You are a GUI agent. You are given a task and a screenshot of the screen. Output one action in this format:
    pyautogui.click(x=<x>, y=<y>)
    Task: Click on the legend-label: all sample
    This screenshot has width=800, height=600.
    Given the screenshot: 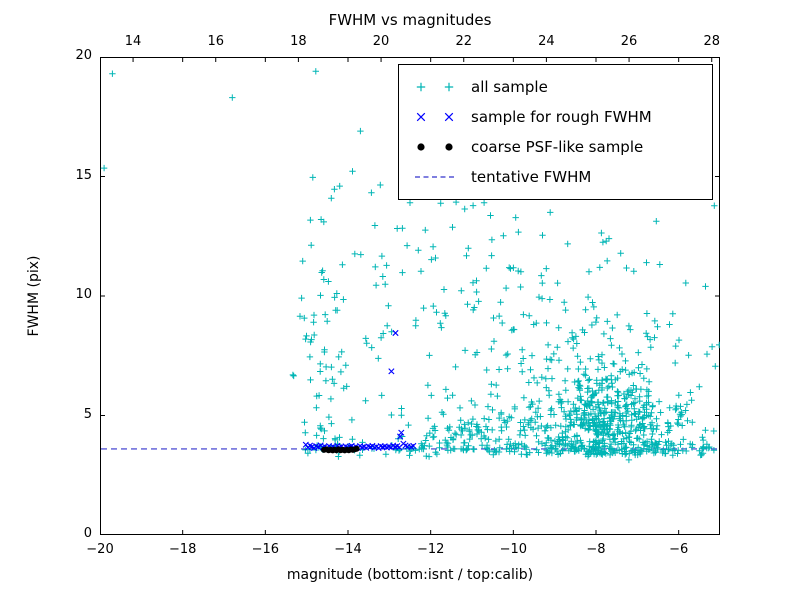 What is the action you would take?
    pyautogui.click(x=509, y=87)
    